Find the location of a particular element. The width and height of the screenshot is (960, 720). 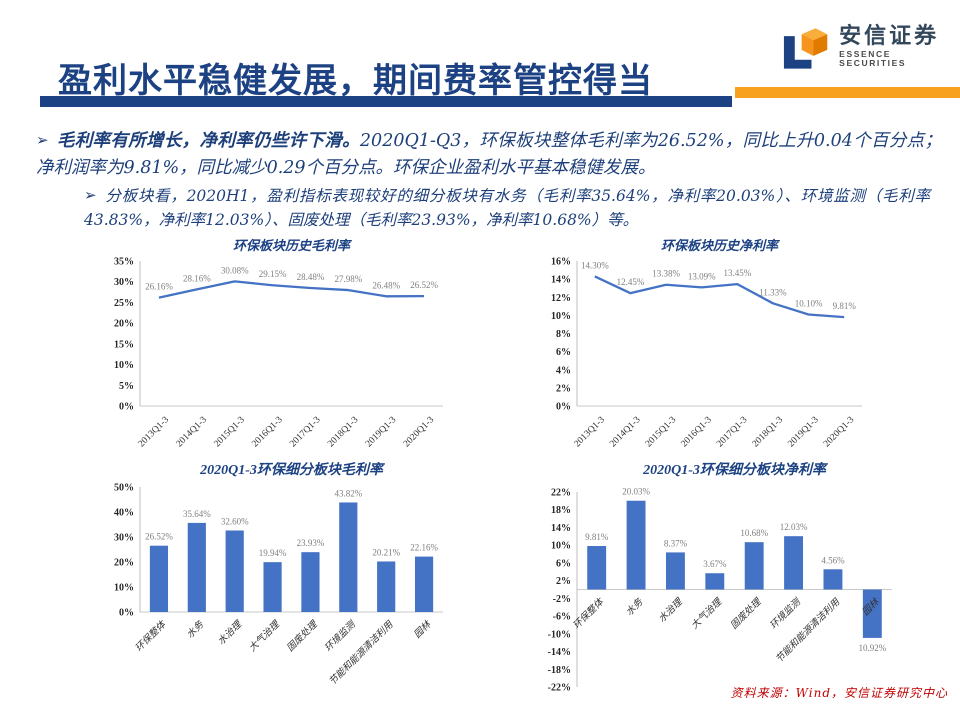

y-tick-label: 25% is located at coordinates (124, 303).